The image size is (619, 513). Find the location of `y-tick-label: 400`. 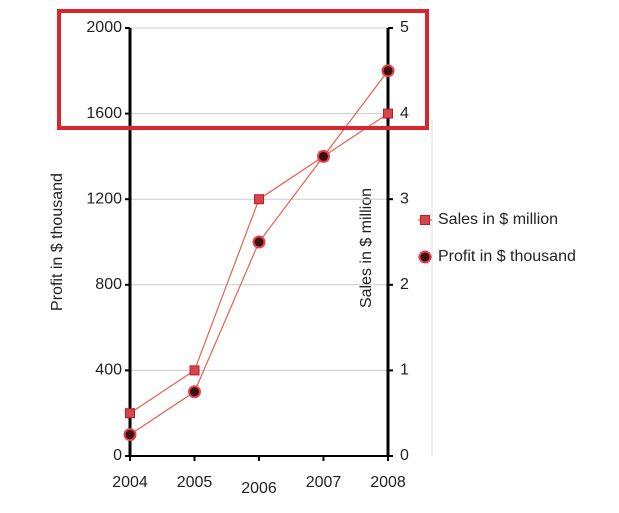

y-tick-label: 400 is located at coordinates (108, 370).